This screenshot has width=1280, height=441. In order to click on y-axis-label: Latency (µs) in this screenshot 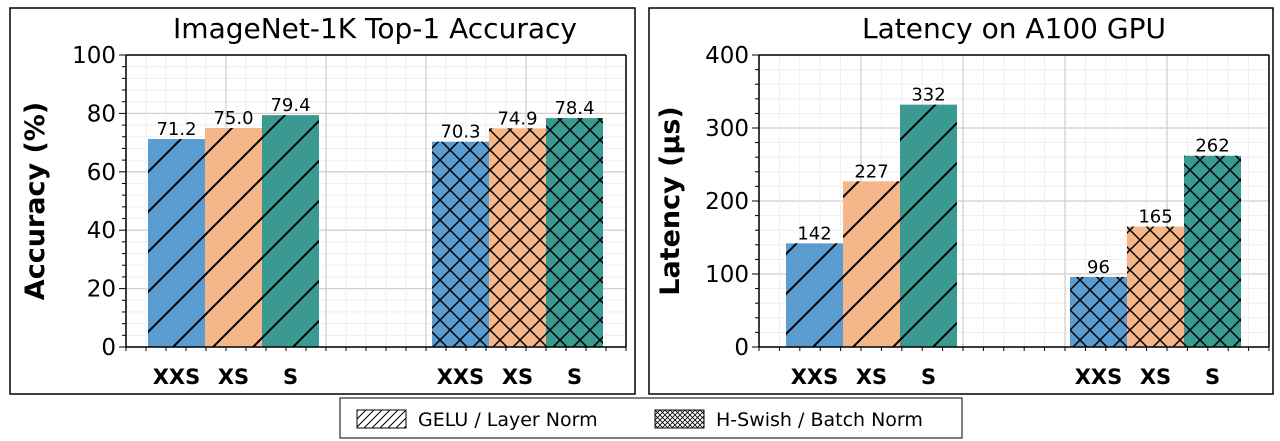, I will do `click(670, 201)`.